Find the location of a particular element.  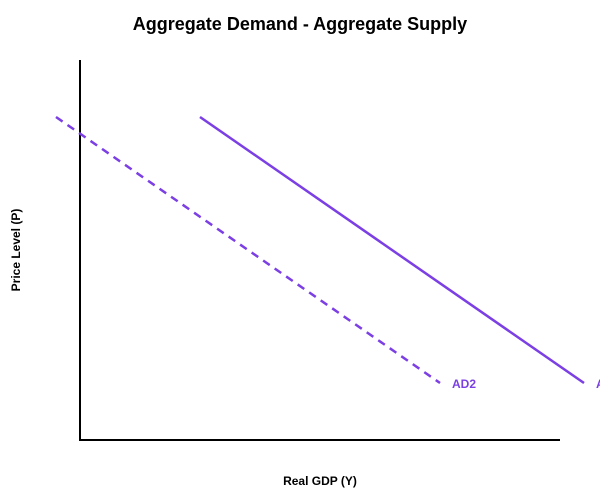

series-label-ad2: AD2 is located at coordinates (464, 384).